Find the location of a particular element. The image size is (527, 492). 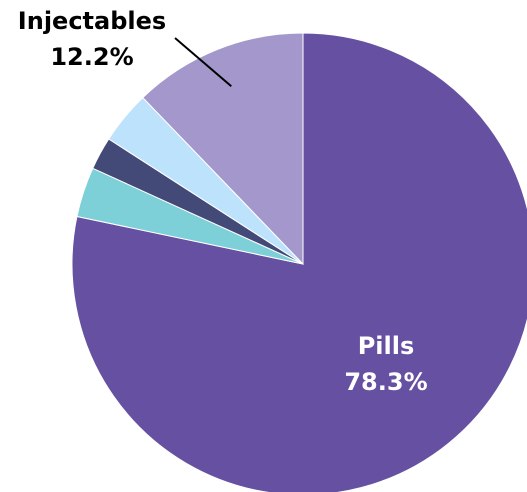

slice-label-value: 78.3% is located at coordinates (385, 382).